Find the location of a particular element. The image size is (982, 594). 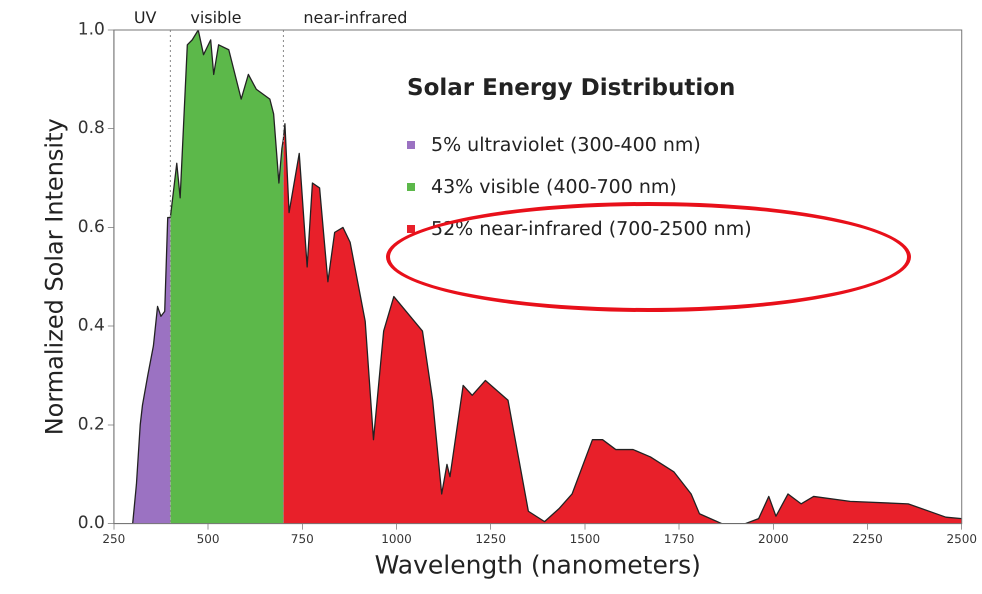

x-tick-label: 500 is located at coordinates (208, 539).